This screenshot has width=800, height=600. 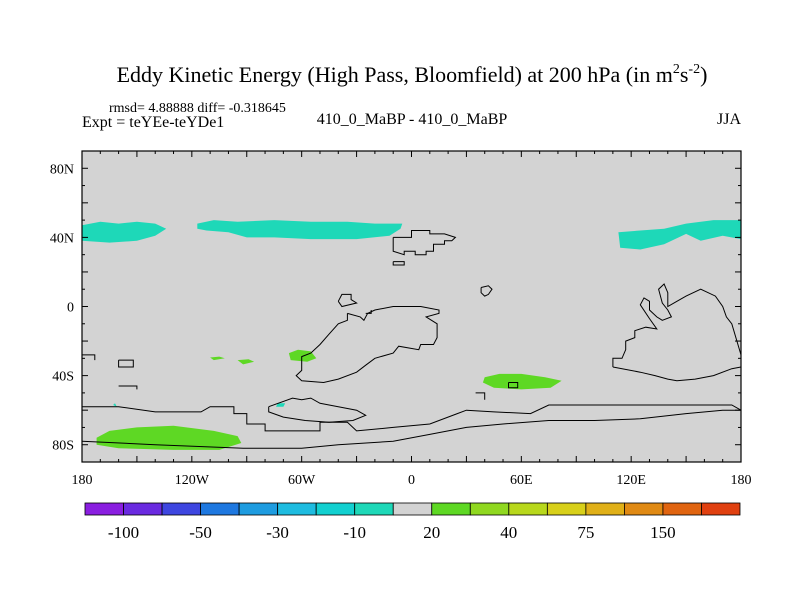 What do you see at coordinates (62, 238) in the screenshot?
I see `y-tick-label: 40N` at bounding box center [62, 238].